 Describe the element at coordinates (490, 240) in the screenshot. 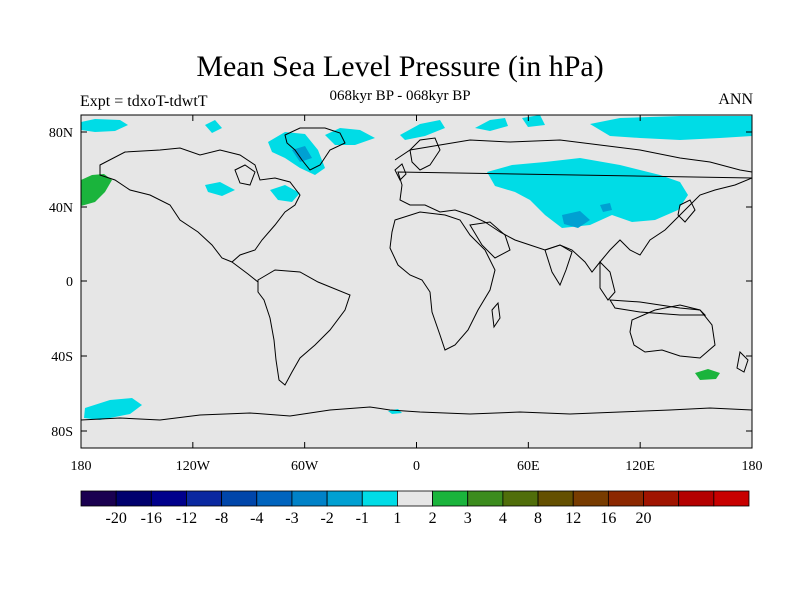

I see `coast-arabia` at that location.